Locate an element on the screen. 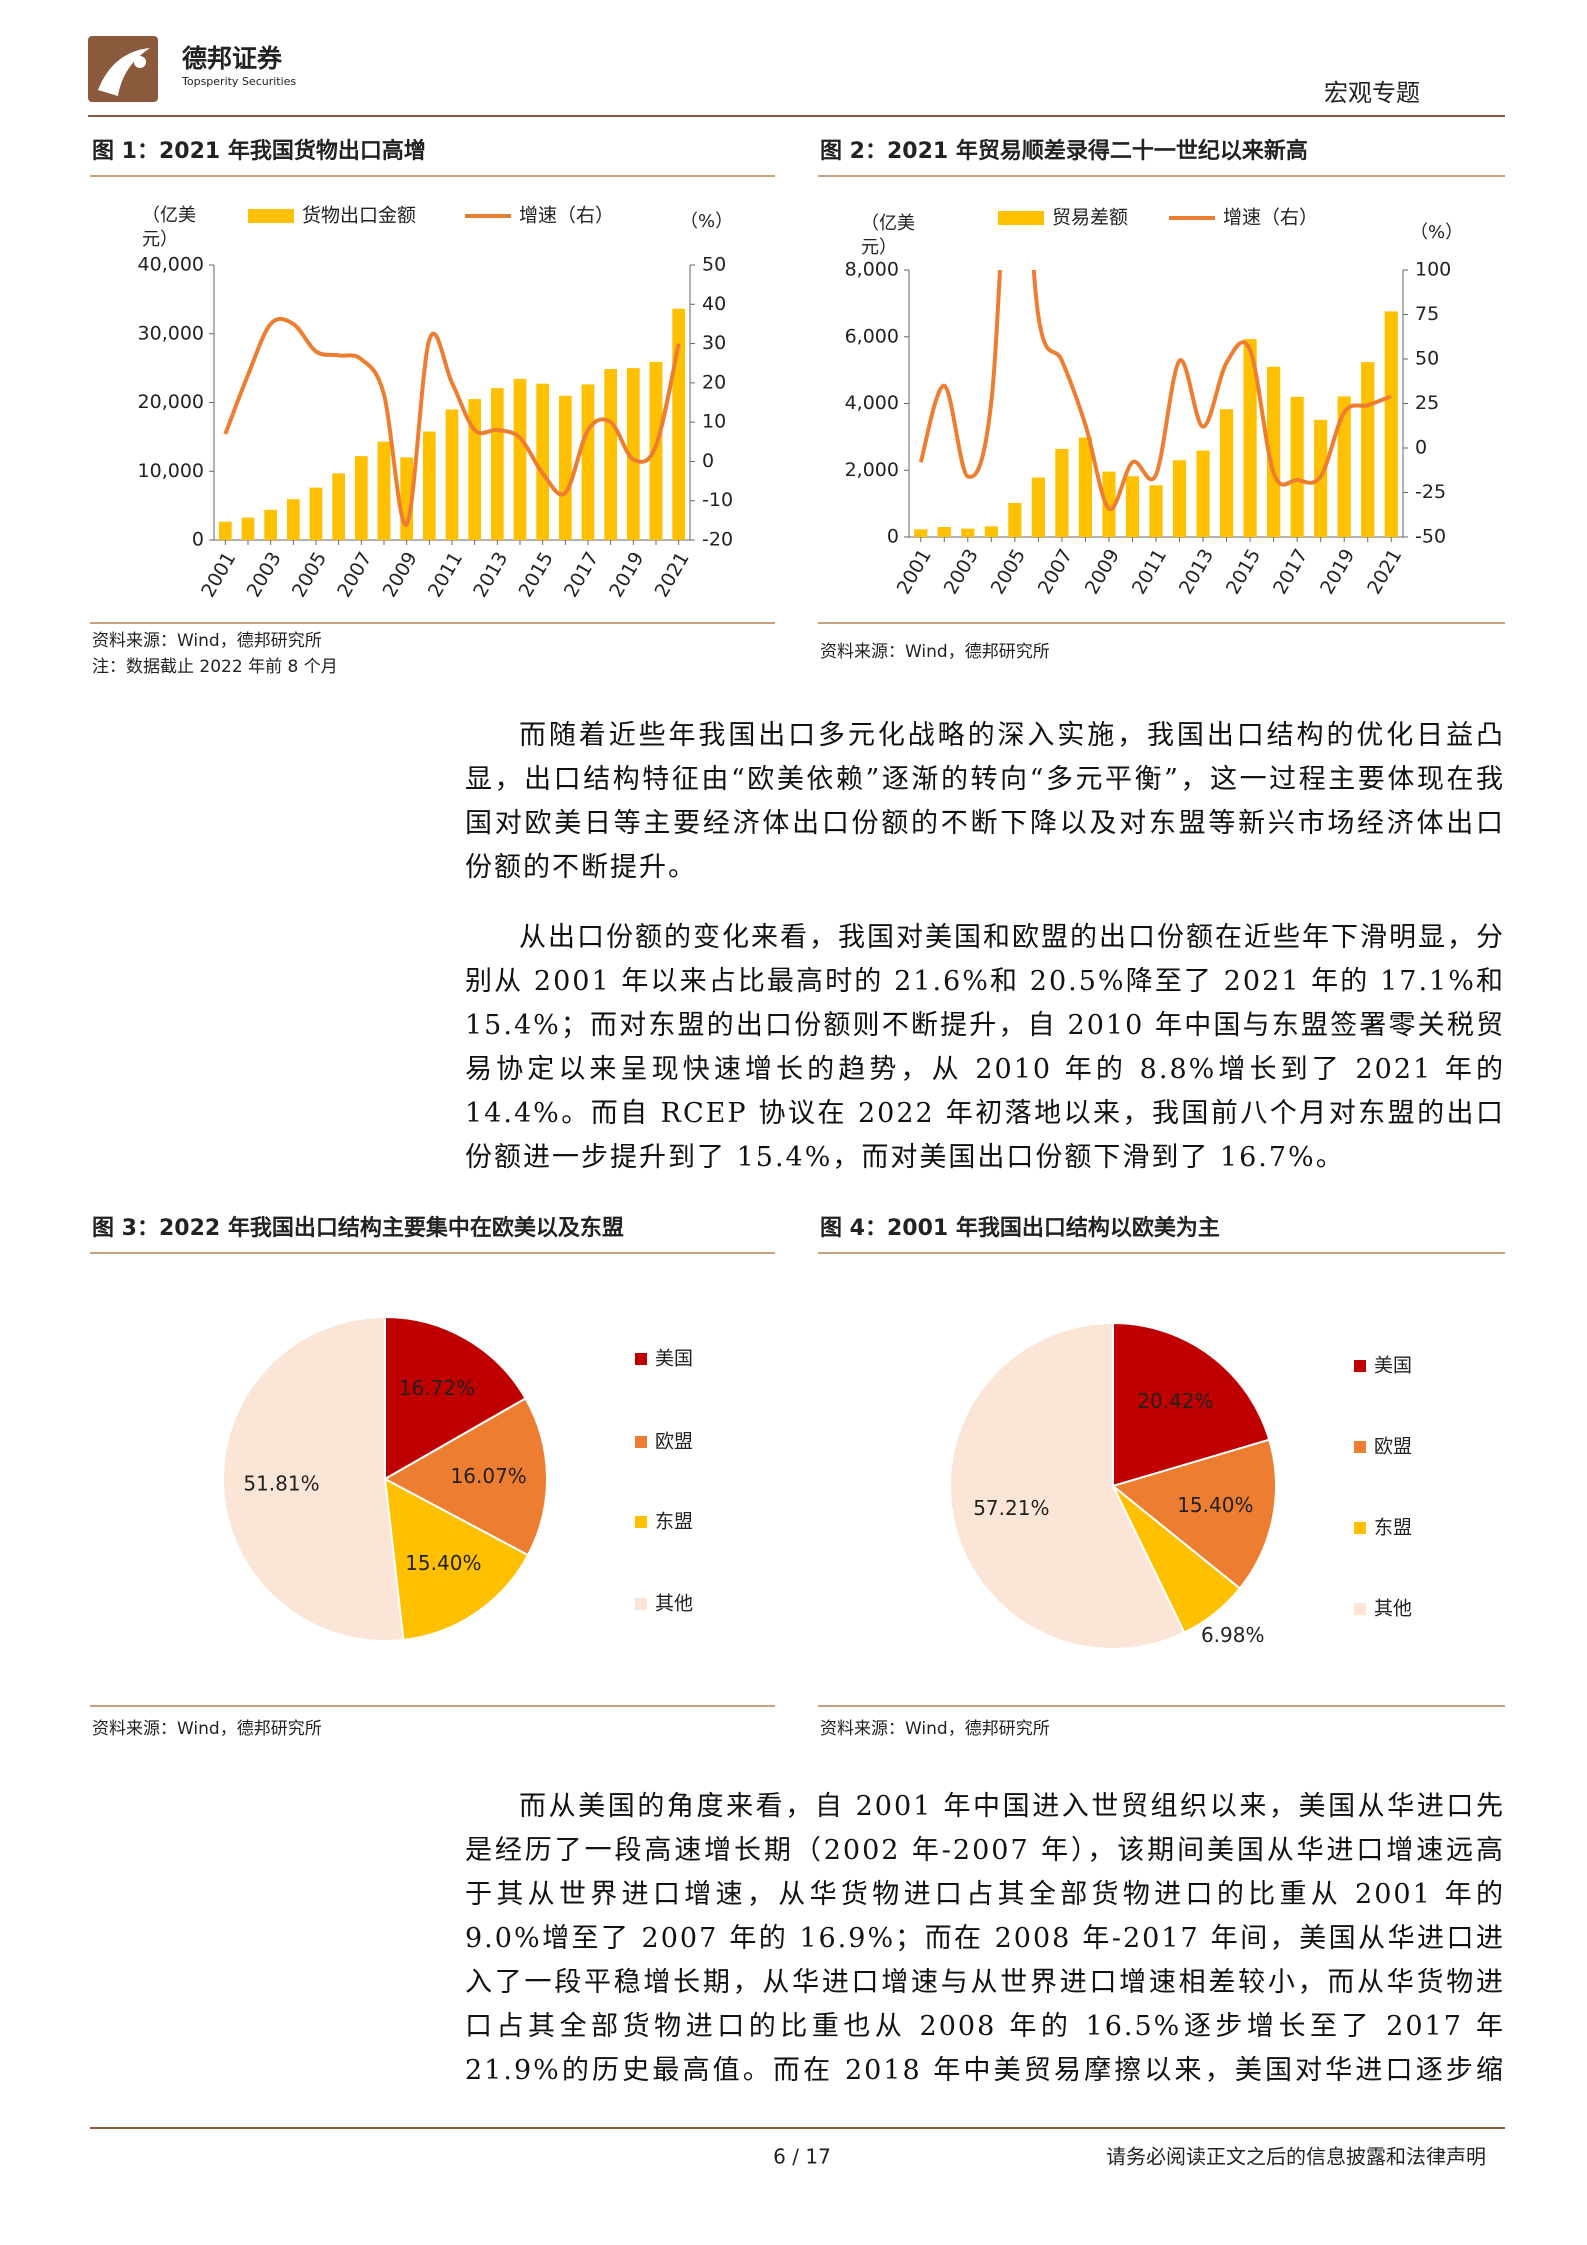  y2-tick-label: 30 is located at coordinates (714, 343).